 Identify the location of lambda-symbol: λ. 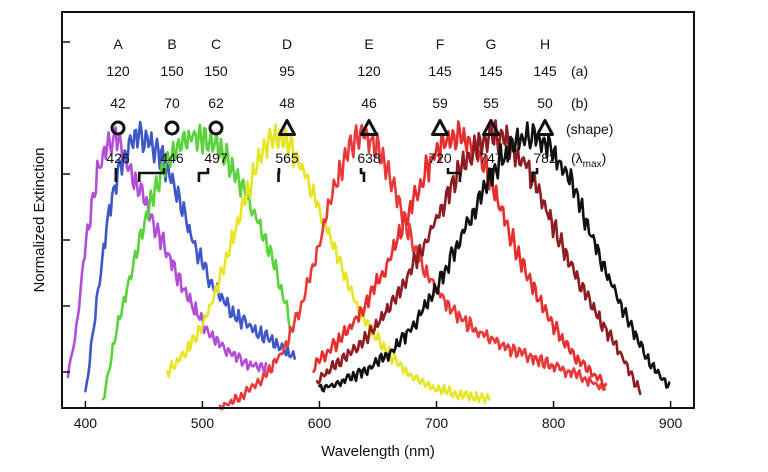
(579, 158).